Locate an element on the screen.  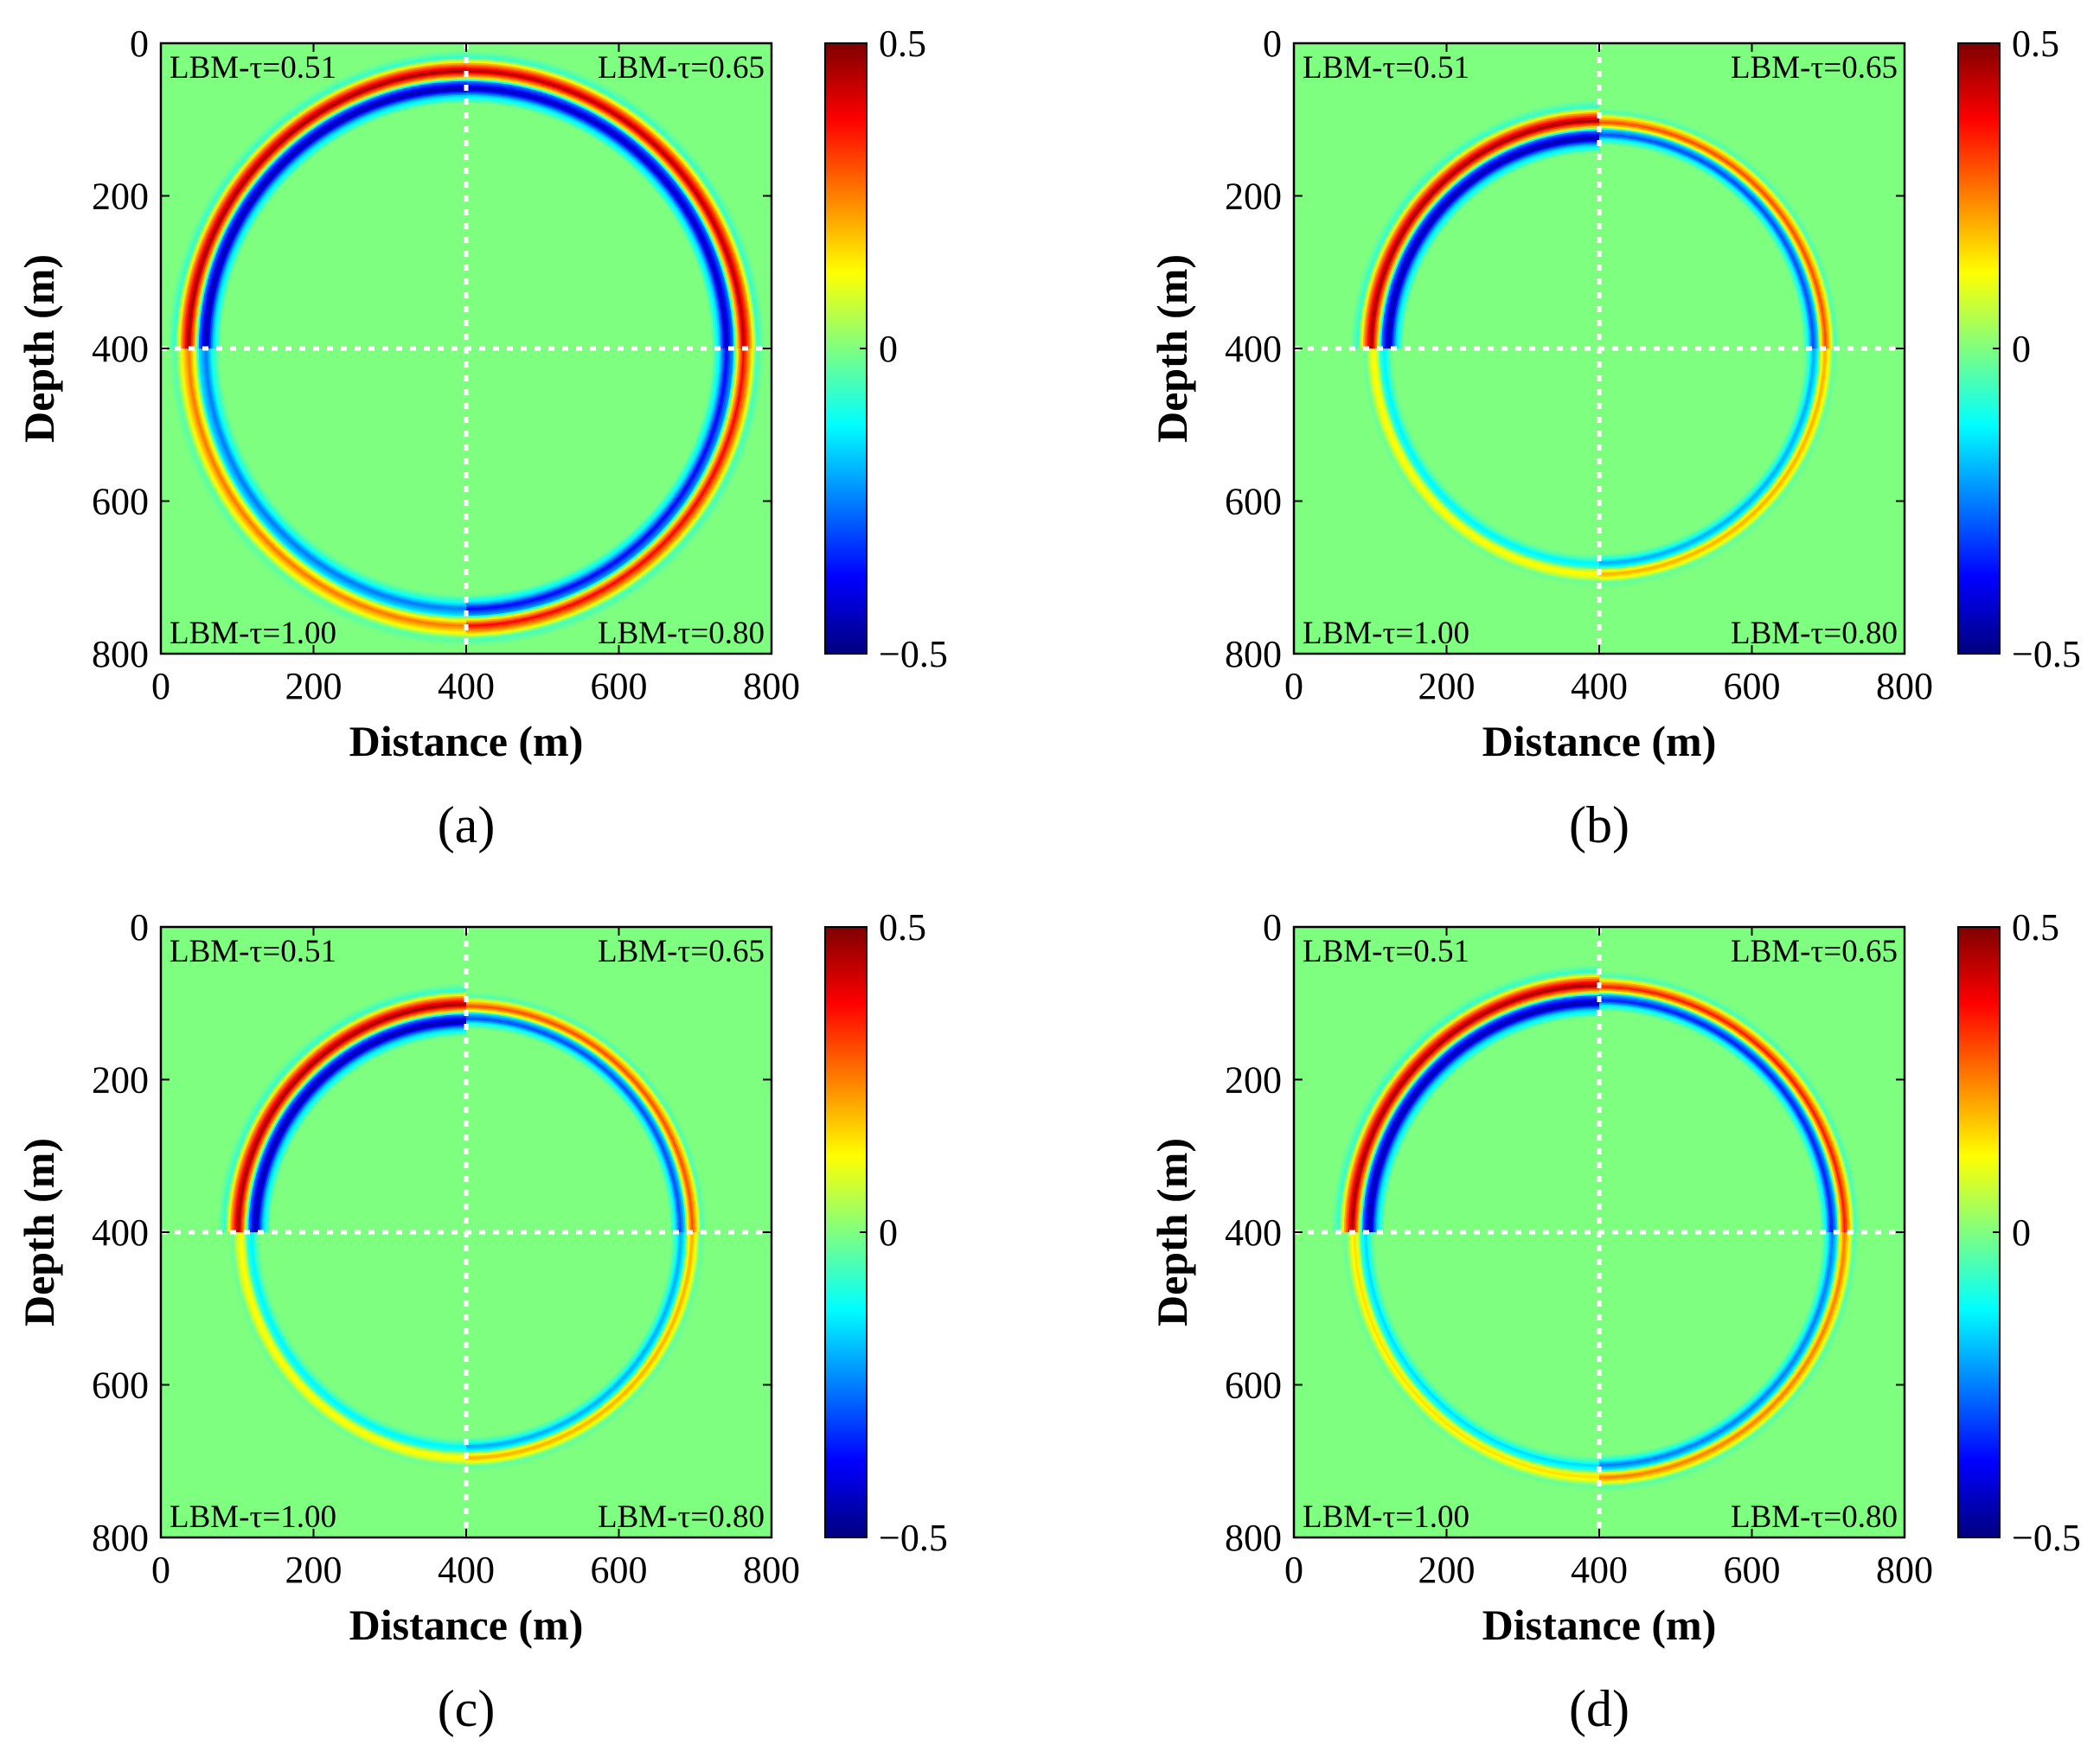
x-tick-label: 400 is located at coordinates (466, 1570).